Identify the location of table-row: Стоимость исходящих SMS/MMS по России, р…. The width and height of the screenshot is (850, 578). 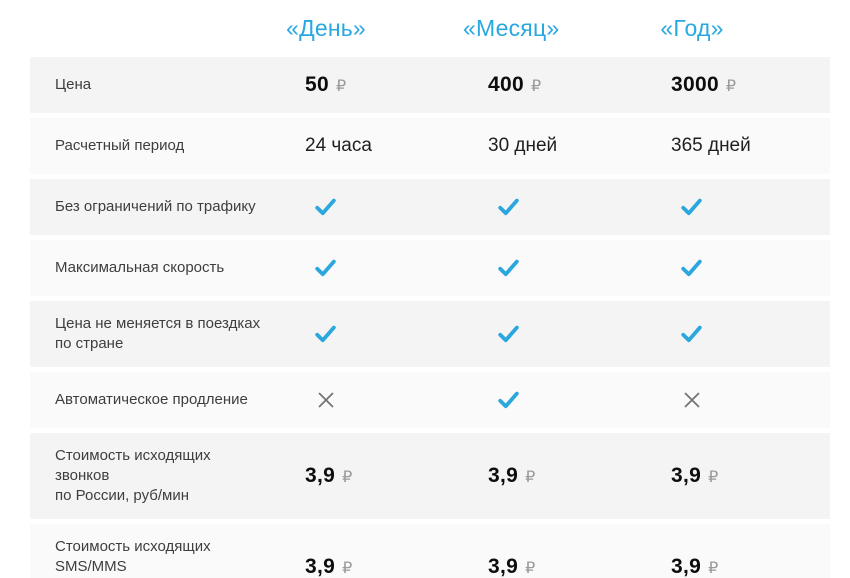
(430, 551).